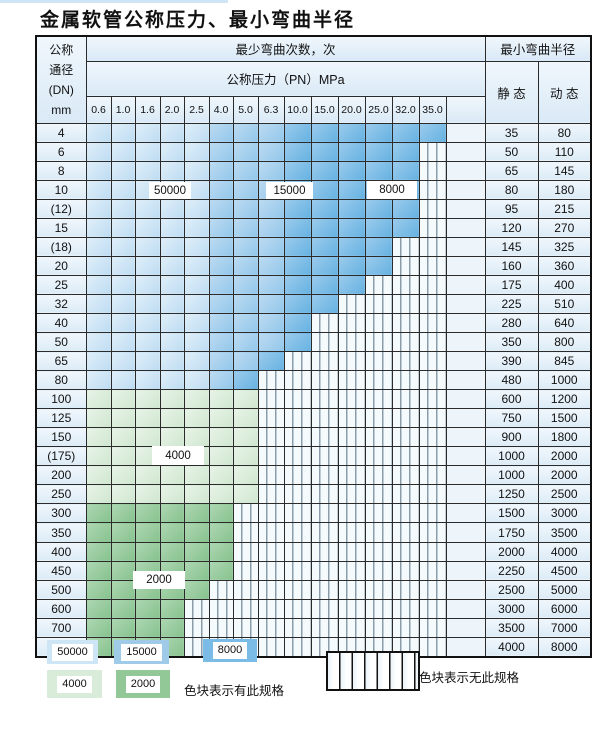 The width and height of the screenshot is (600, 743). Describe the element at coordinates (61, 69) in the screenshot. I see `dn-header-line: 通径` at that location.